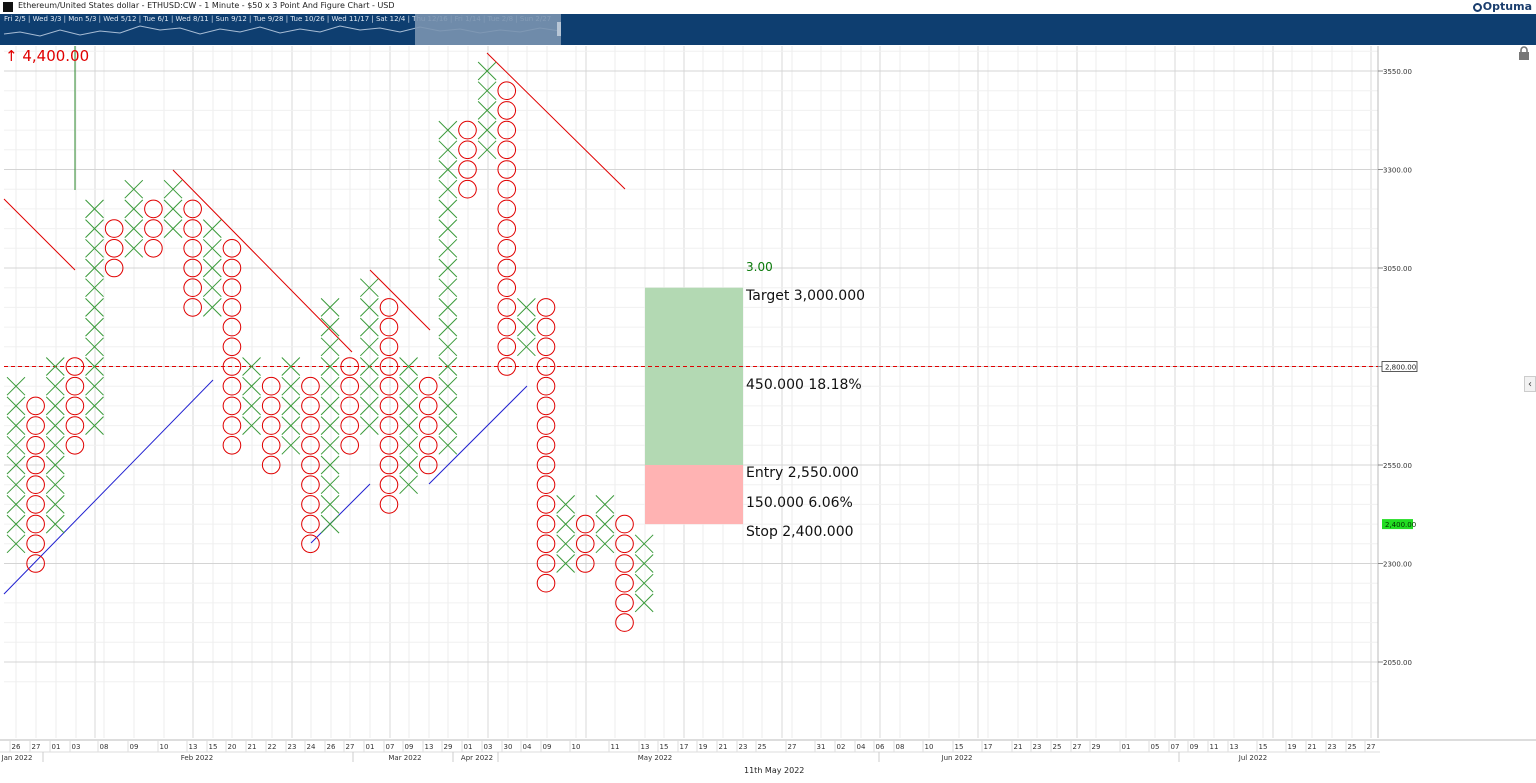 The height and width of the screenshot is (783, 1536). I want to click on time-axis-label: 19, so click(703, 747).